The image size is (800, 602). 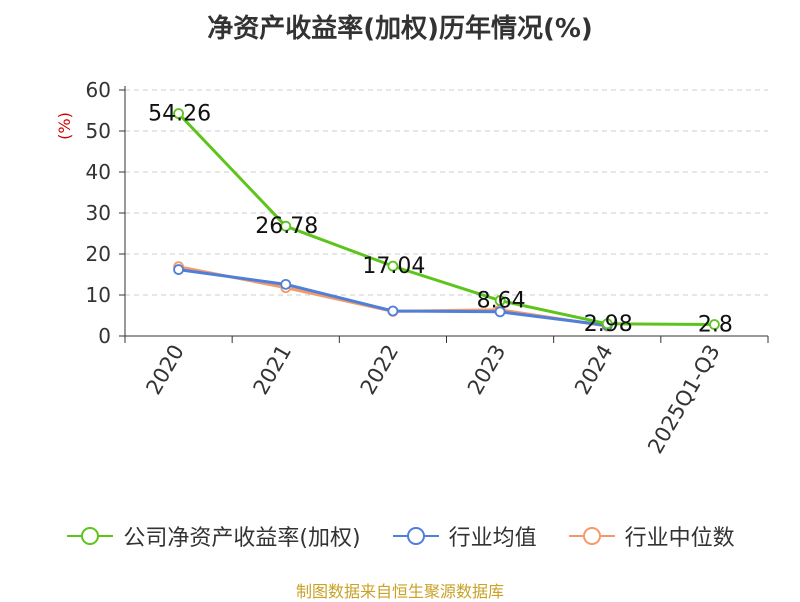 I want to click on y-tick-label: 30, so click(x=98, y=213).